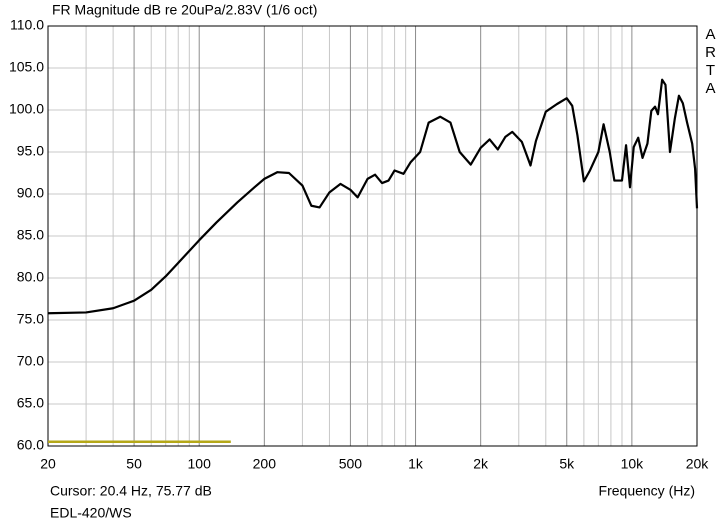  What do you see at coordinates (30, 403) in the screenshot?
I see `y-tick-label: 65.0` at bounding box center [30, 403].